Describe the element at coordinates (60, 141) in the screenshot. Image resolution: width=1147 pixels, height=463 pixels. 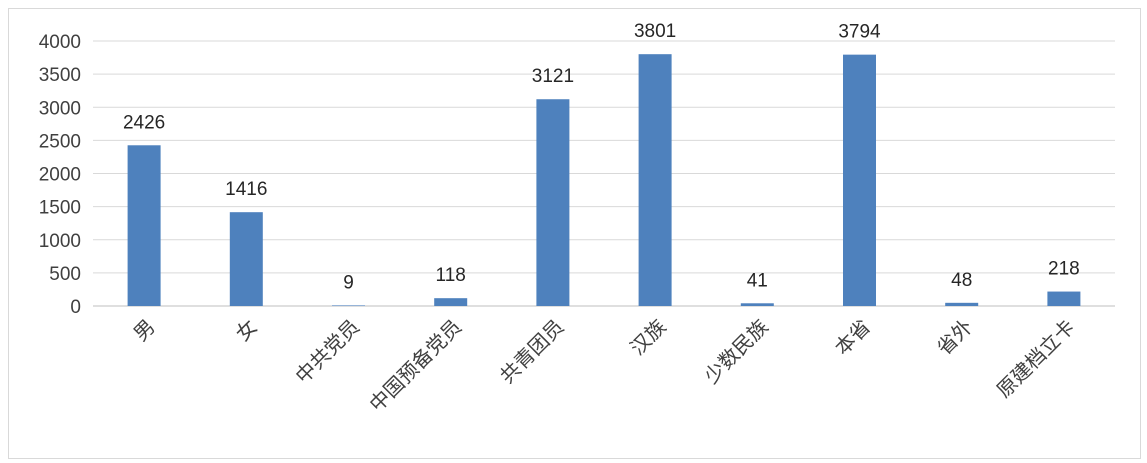
I see `y-tick-label: 2500` at that location.